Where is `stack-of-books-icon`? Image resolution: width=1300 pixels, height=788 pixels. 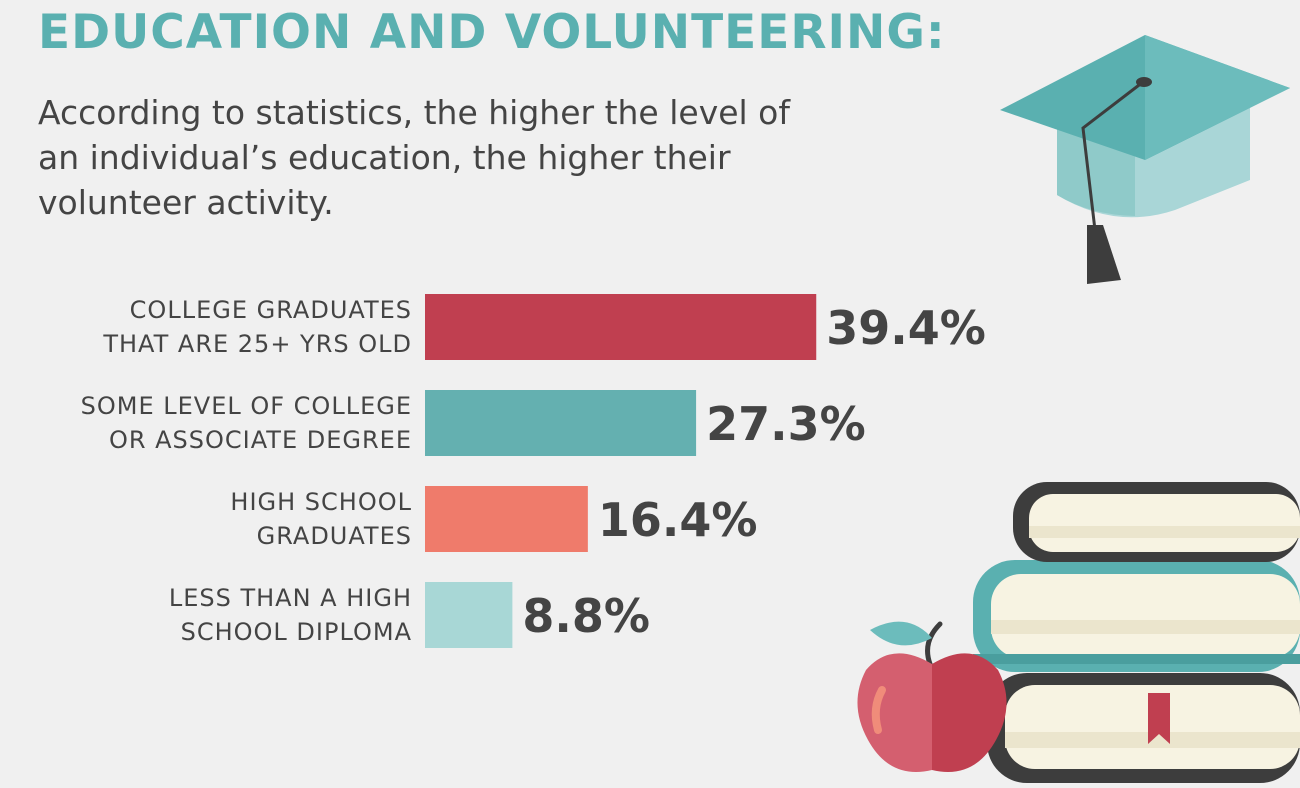 stack-of-books-icon is located at coordinates (1136, 632).